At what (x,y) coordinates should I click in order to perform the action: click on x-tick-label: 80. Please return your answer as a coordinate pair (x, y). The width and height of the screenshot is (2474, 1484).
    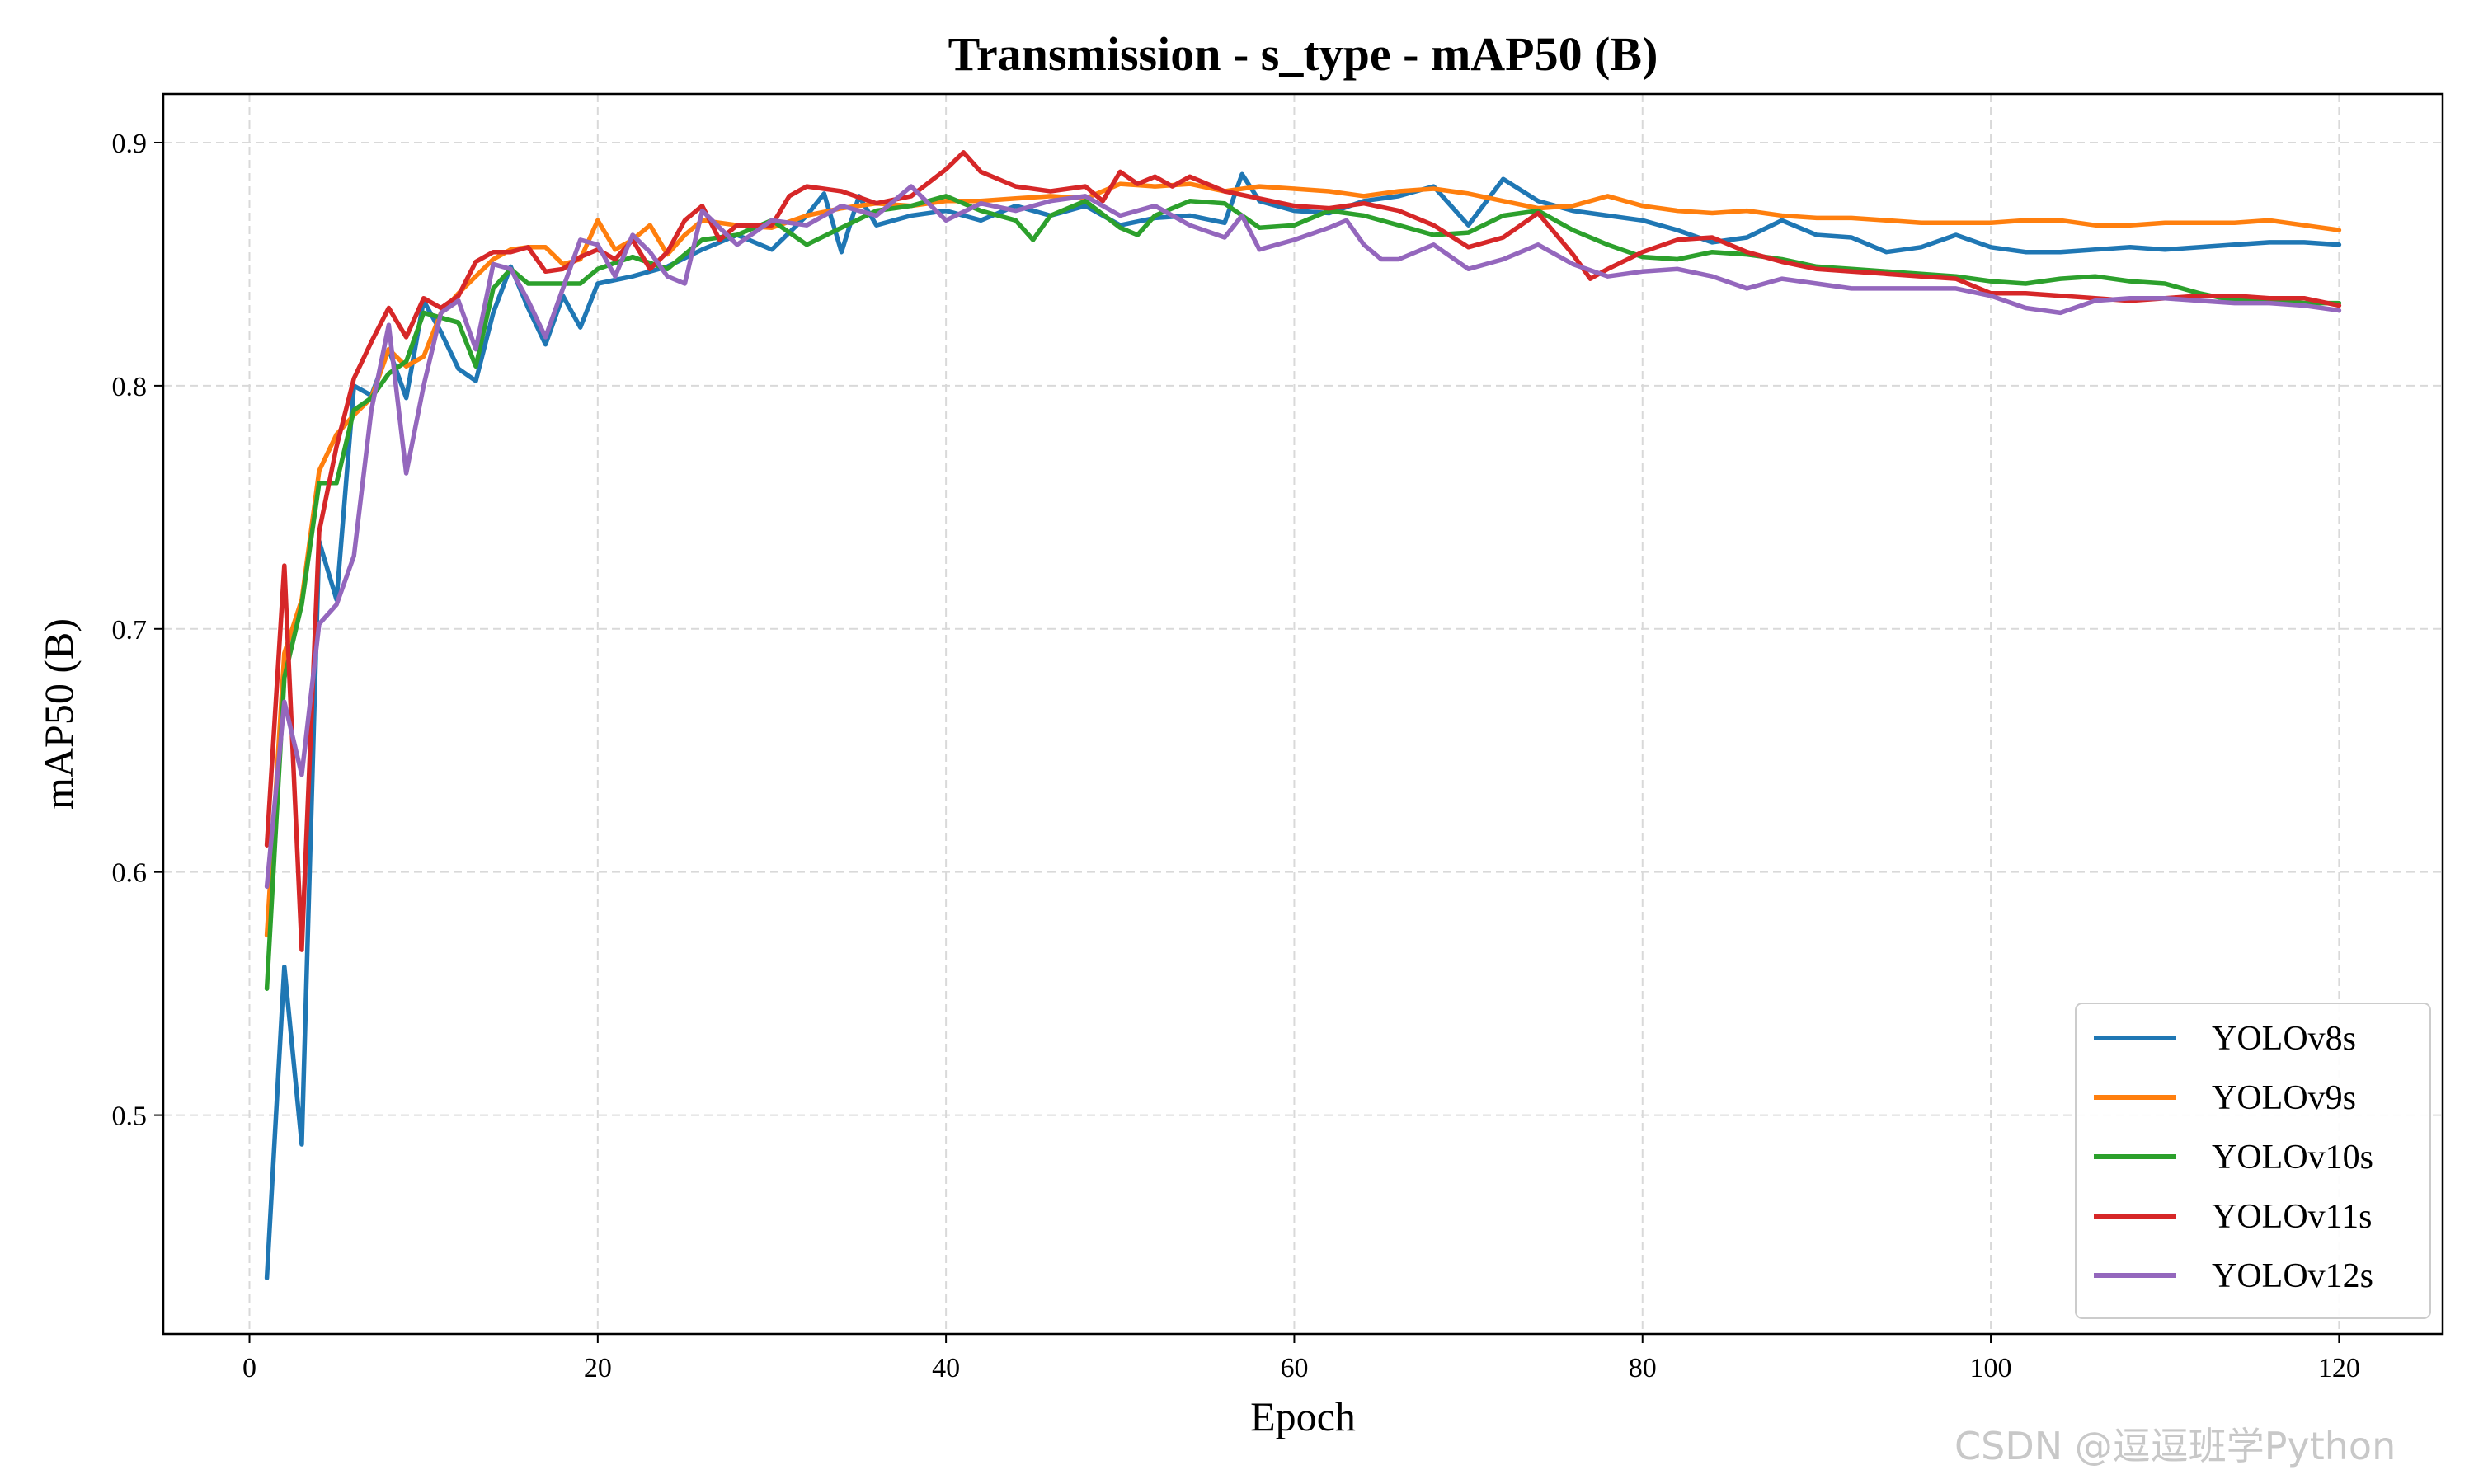
    Looking at the image, I should click on (1643, 1368).